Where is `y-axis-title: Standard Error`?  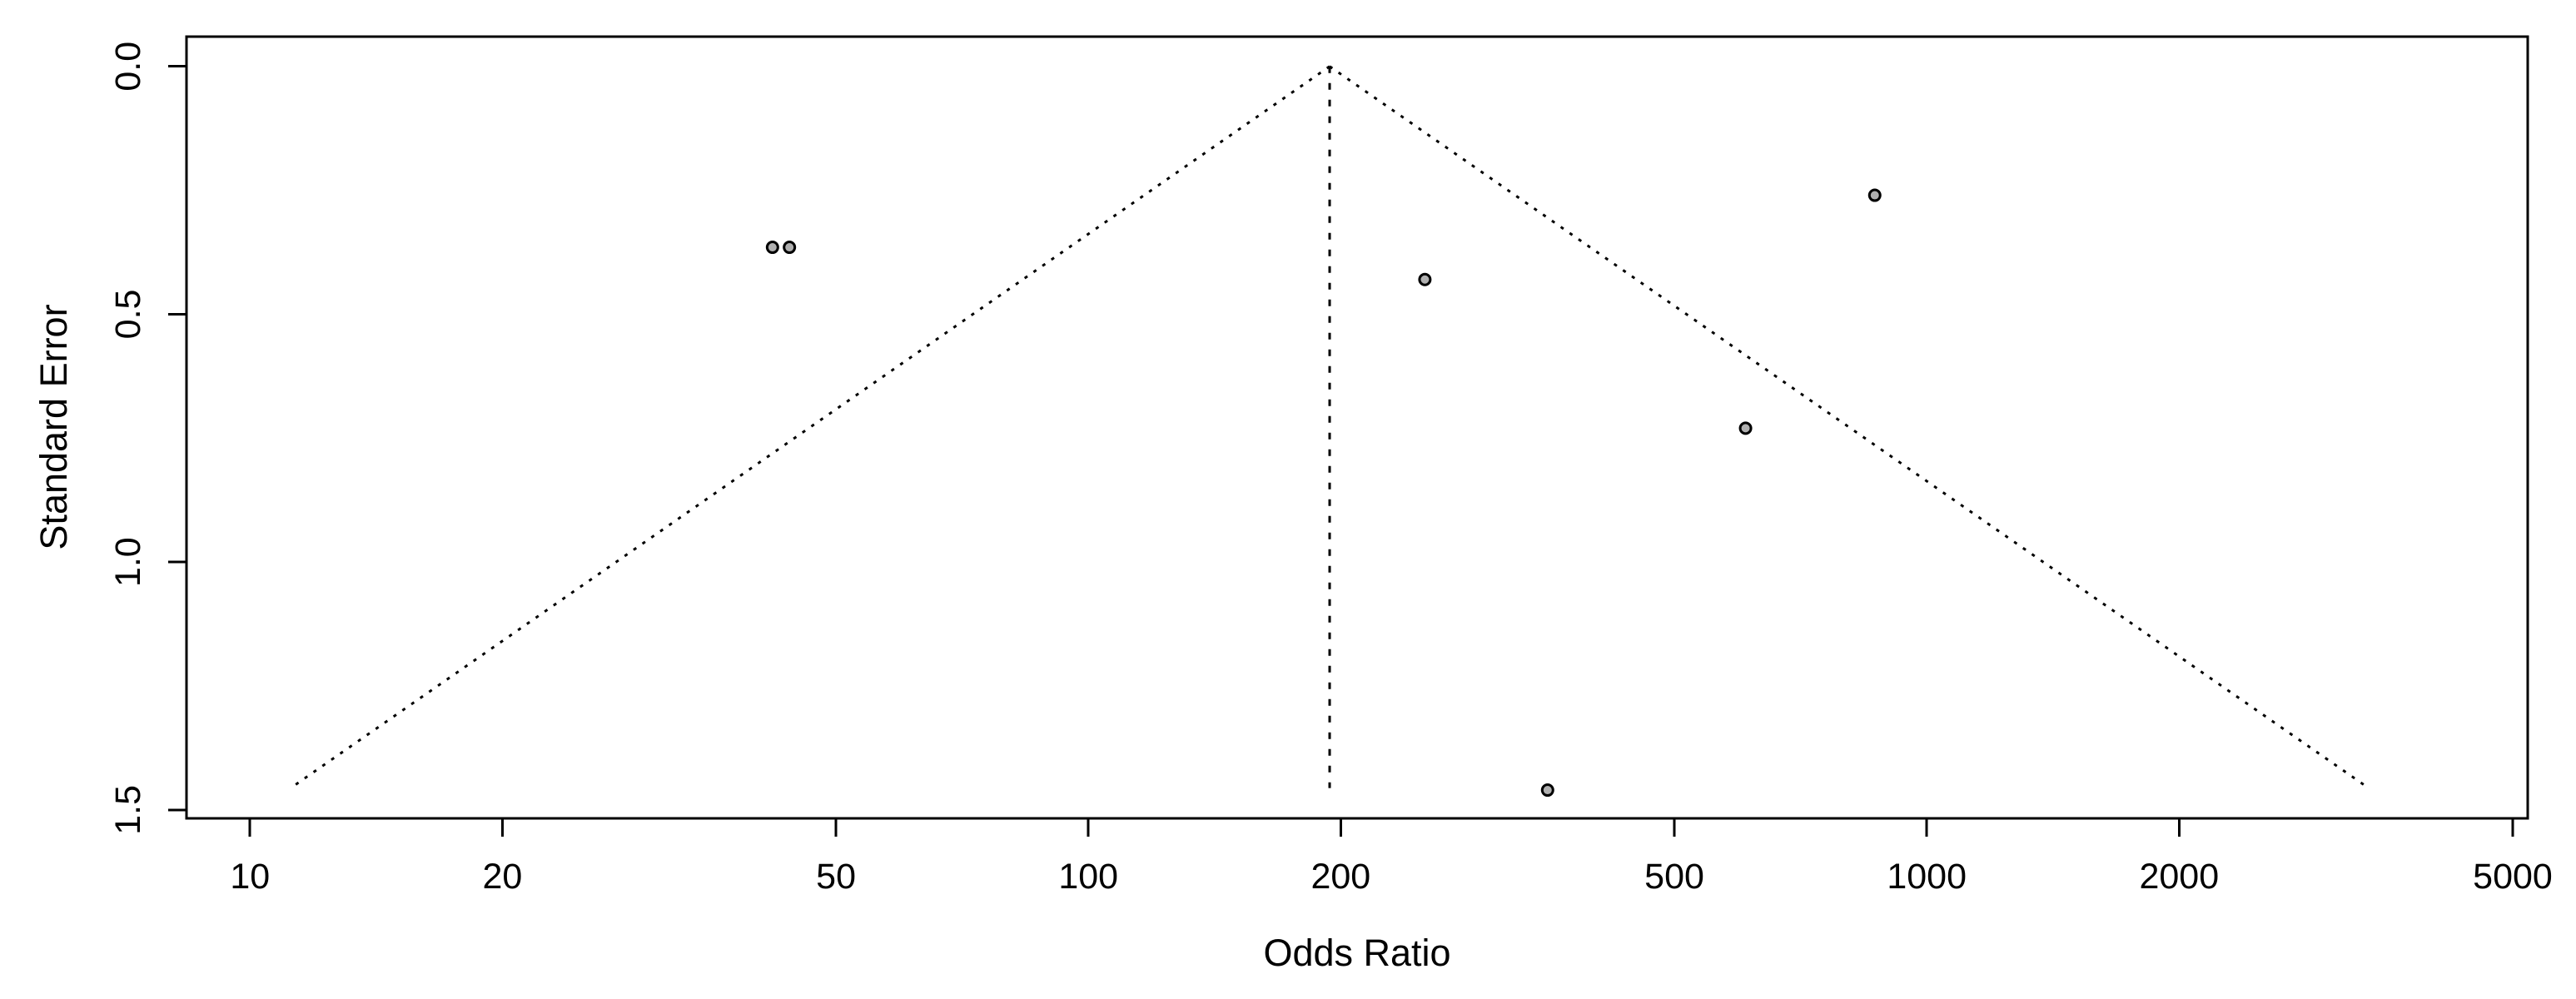 y-axis-title: Standard Error is located at coordinates (53, 426).